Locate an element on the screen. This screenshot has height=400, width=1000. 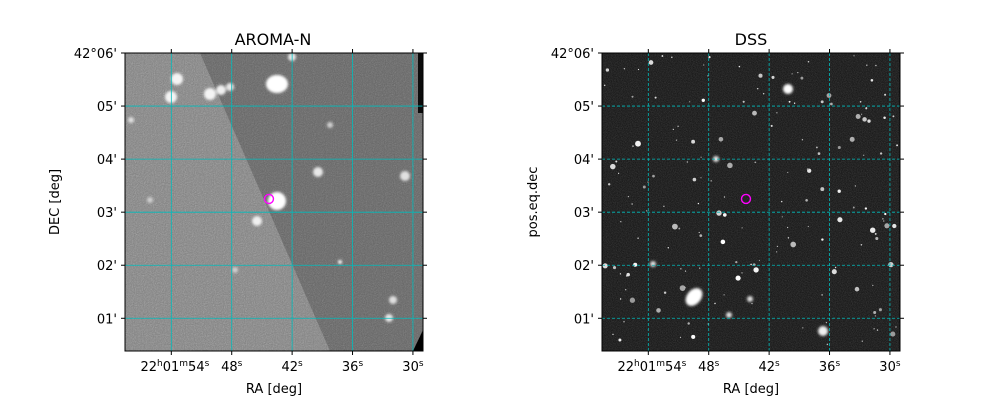
y-tick-label: 04' is located at coordinates (107, 160).